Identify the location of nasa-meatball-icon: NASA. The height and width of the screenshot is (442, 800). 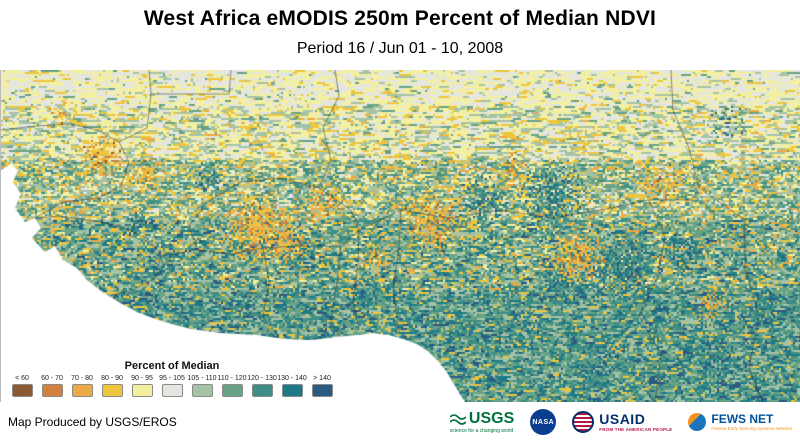
(543, 422).